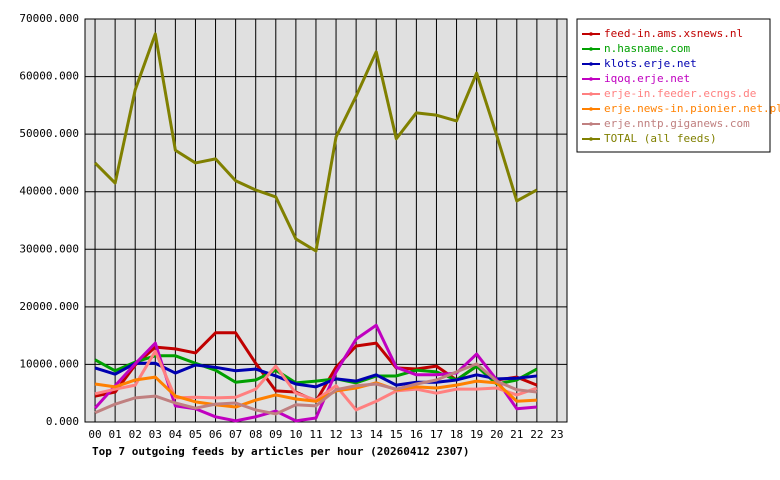  I want to click on legend-label: iqoq.erje.net, so click(647, 78).